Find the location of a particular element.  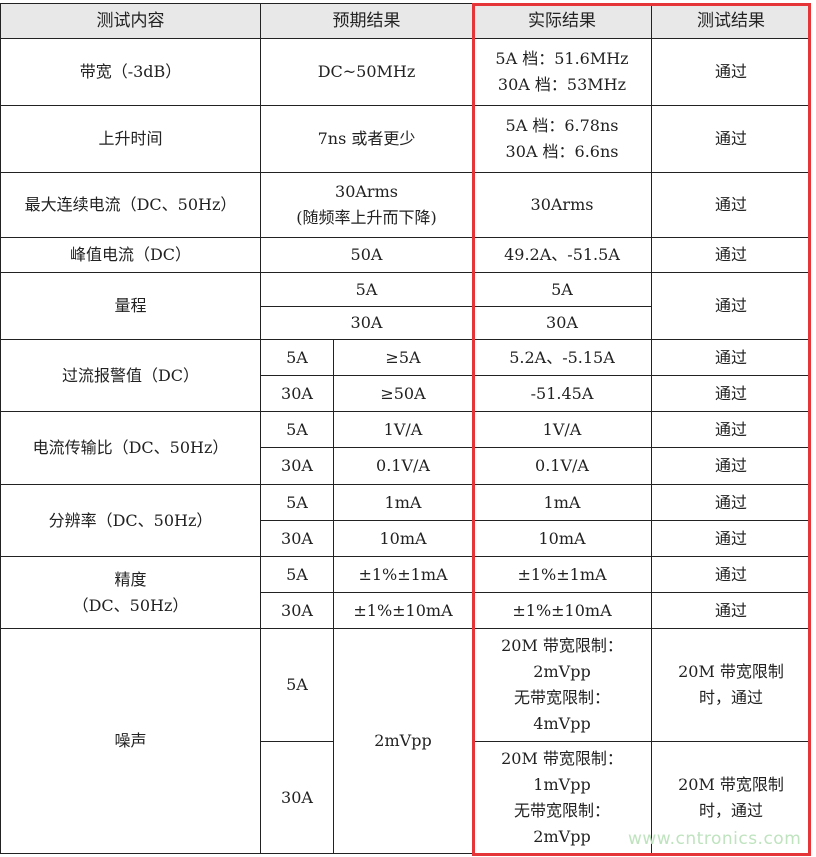

cell-actual: 20M 带宽限制： 1mVpp 无带宽限制： 2mVpp is located at coordinates (562, 797).